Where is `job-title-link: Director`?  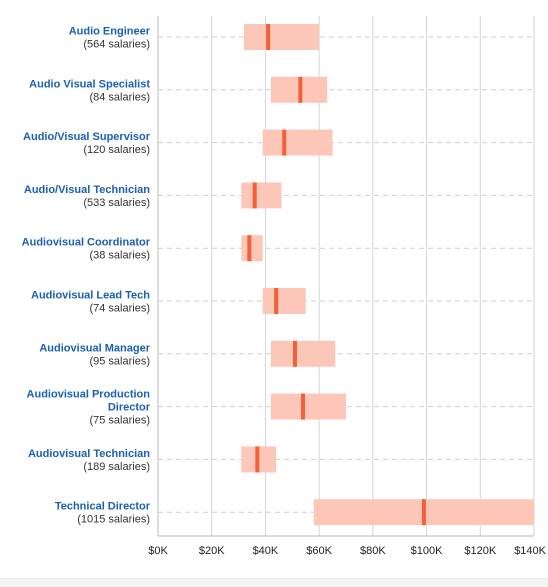
job-title-link: Director is located at coordinates (129, 408).